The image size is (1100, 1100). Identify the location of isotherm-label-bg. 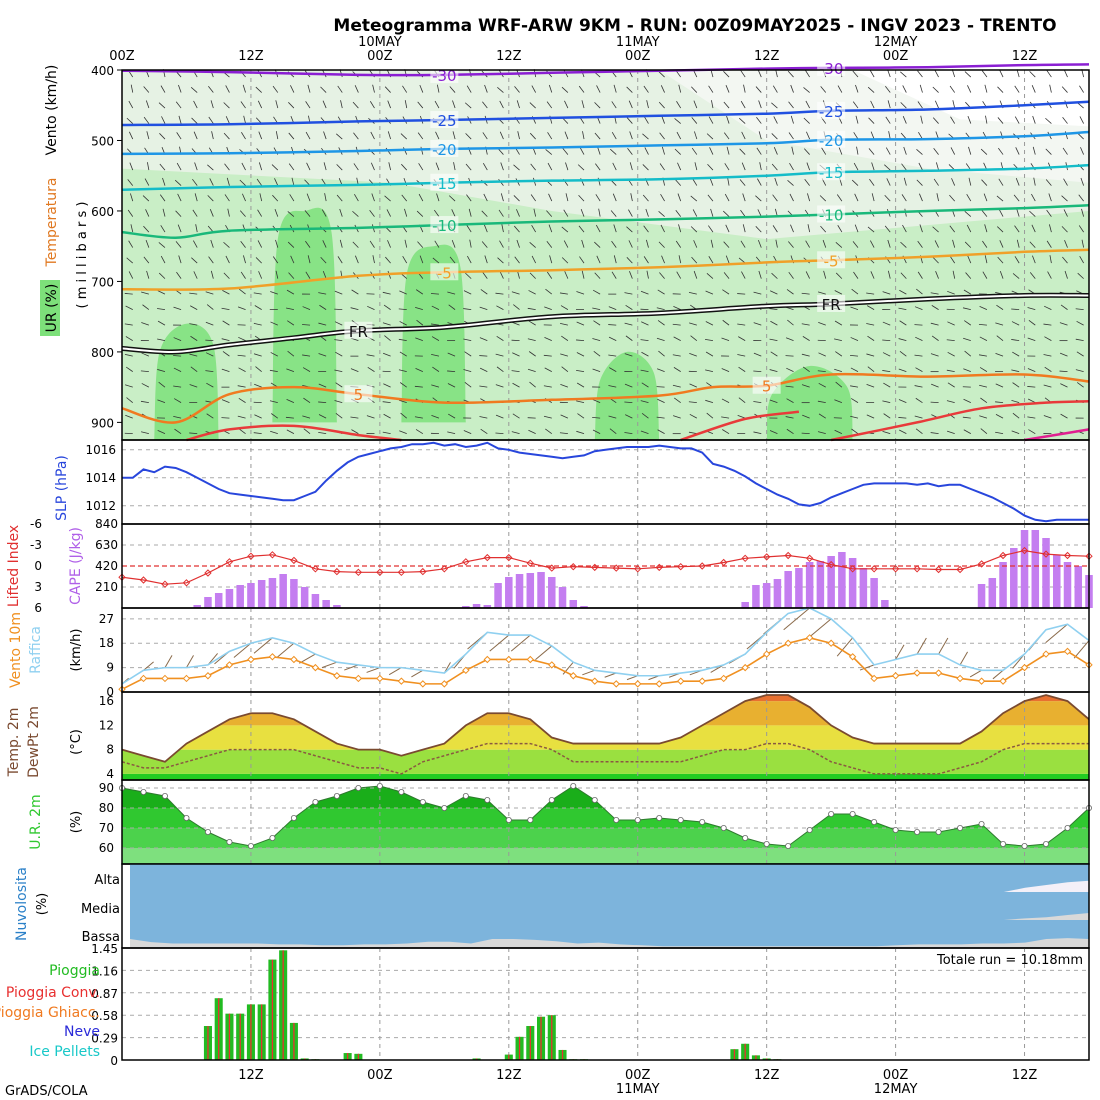
(831, 303).